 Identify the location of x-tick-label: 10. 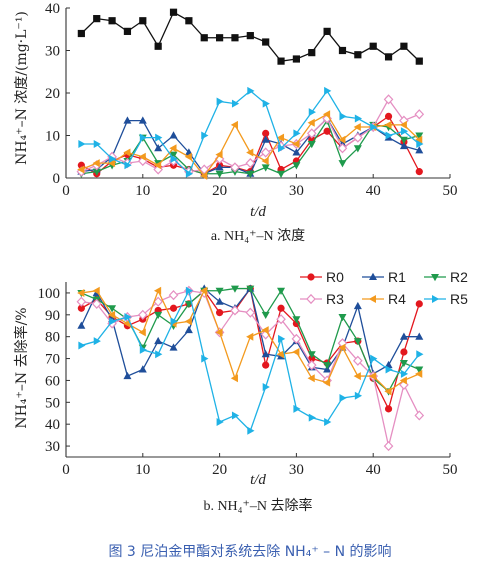
(142, 191).